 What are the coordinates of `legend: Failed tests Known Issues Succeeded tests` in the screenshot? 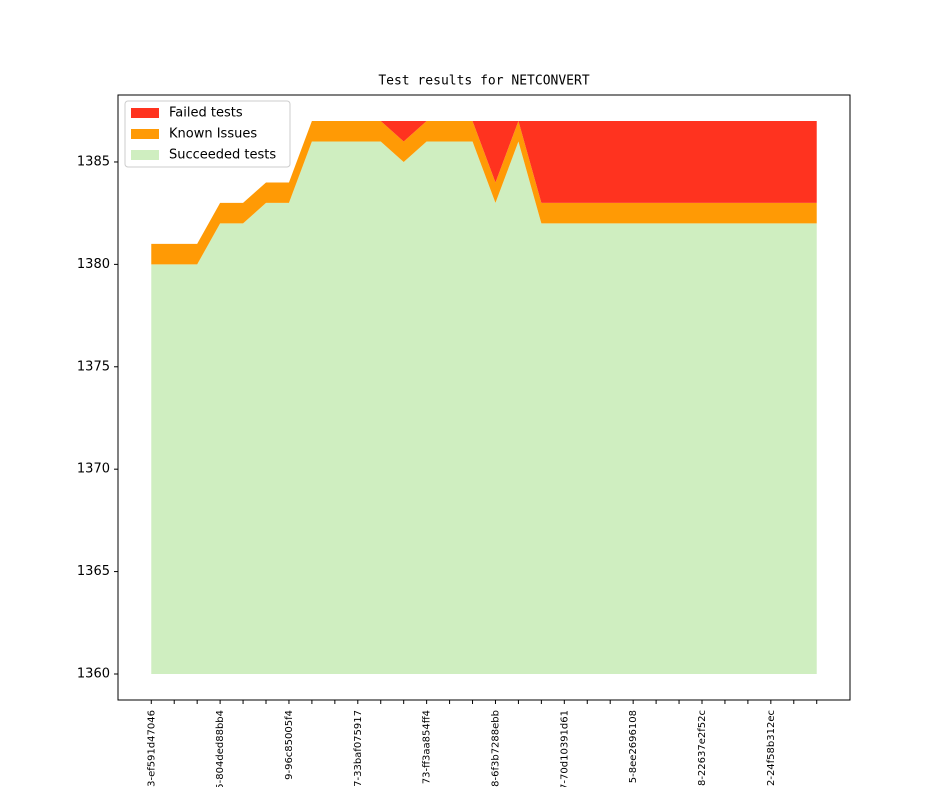 It's located at (207, 134).